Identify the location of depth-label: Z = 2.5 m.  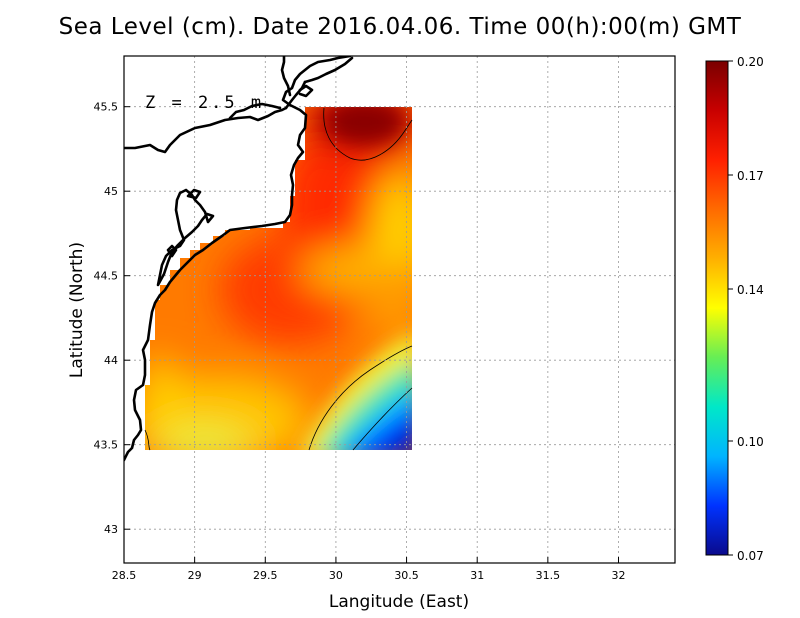
(204, 103).